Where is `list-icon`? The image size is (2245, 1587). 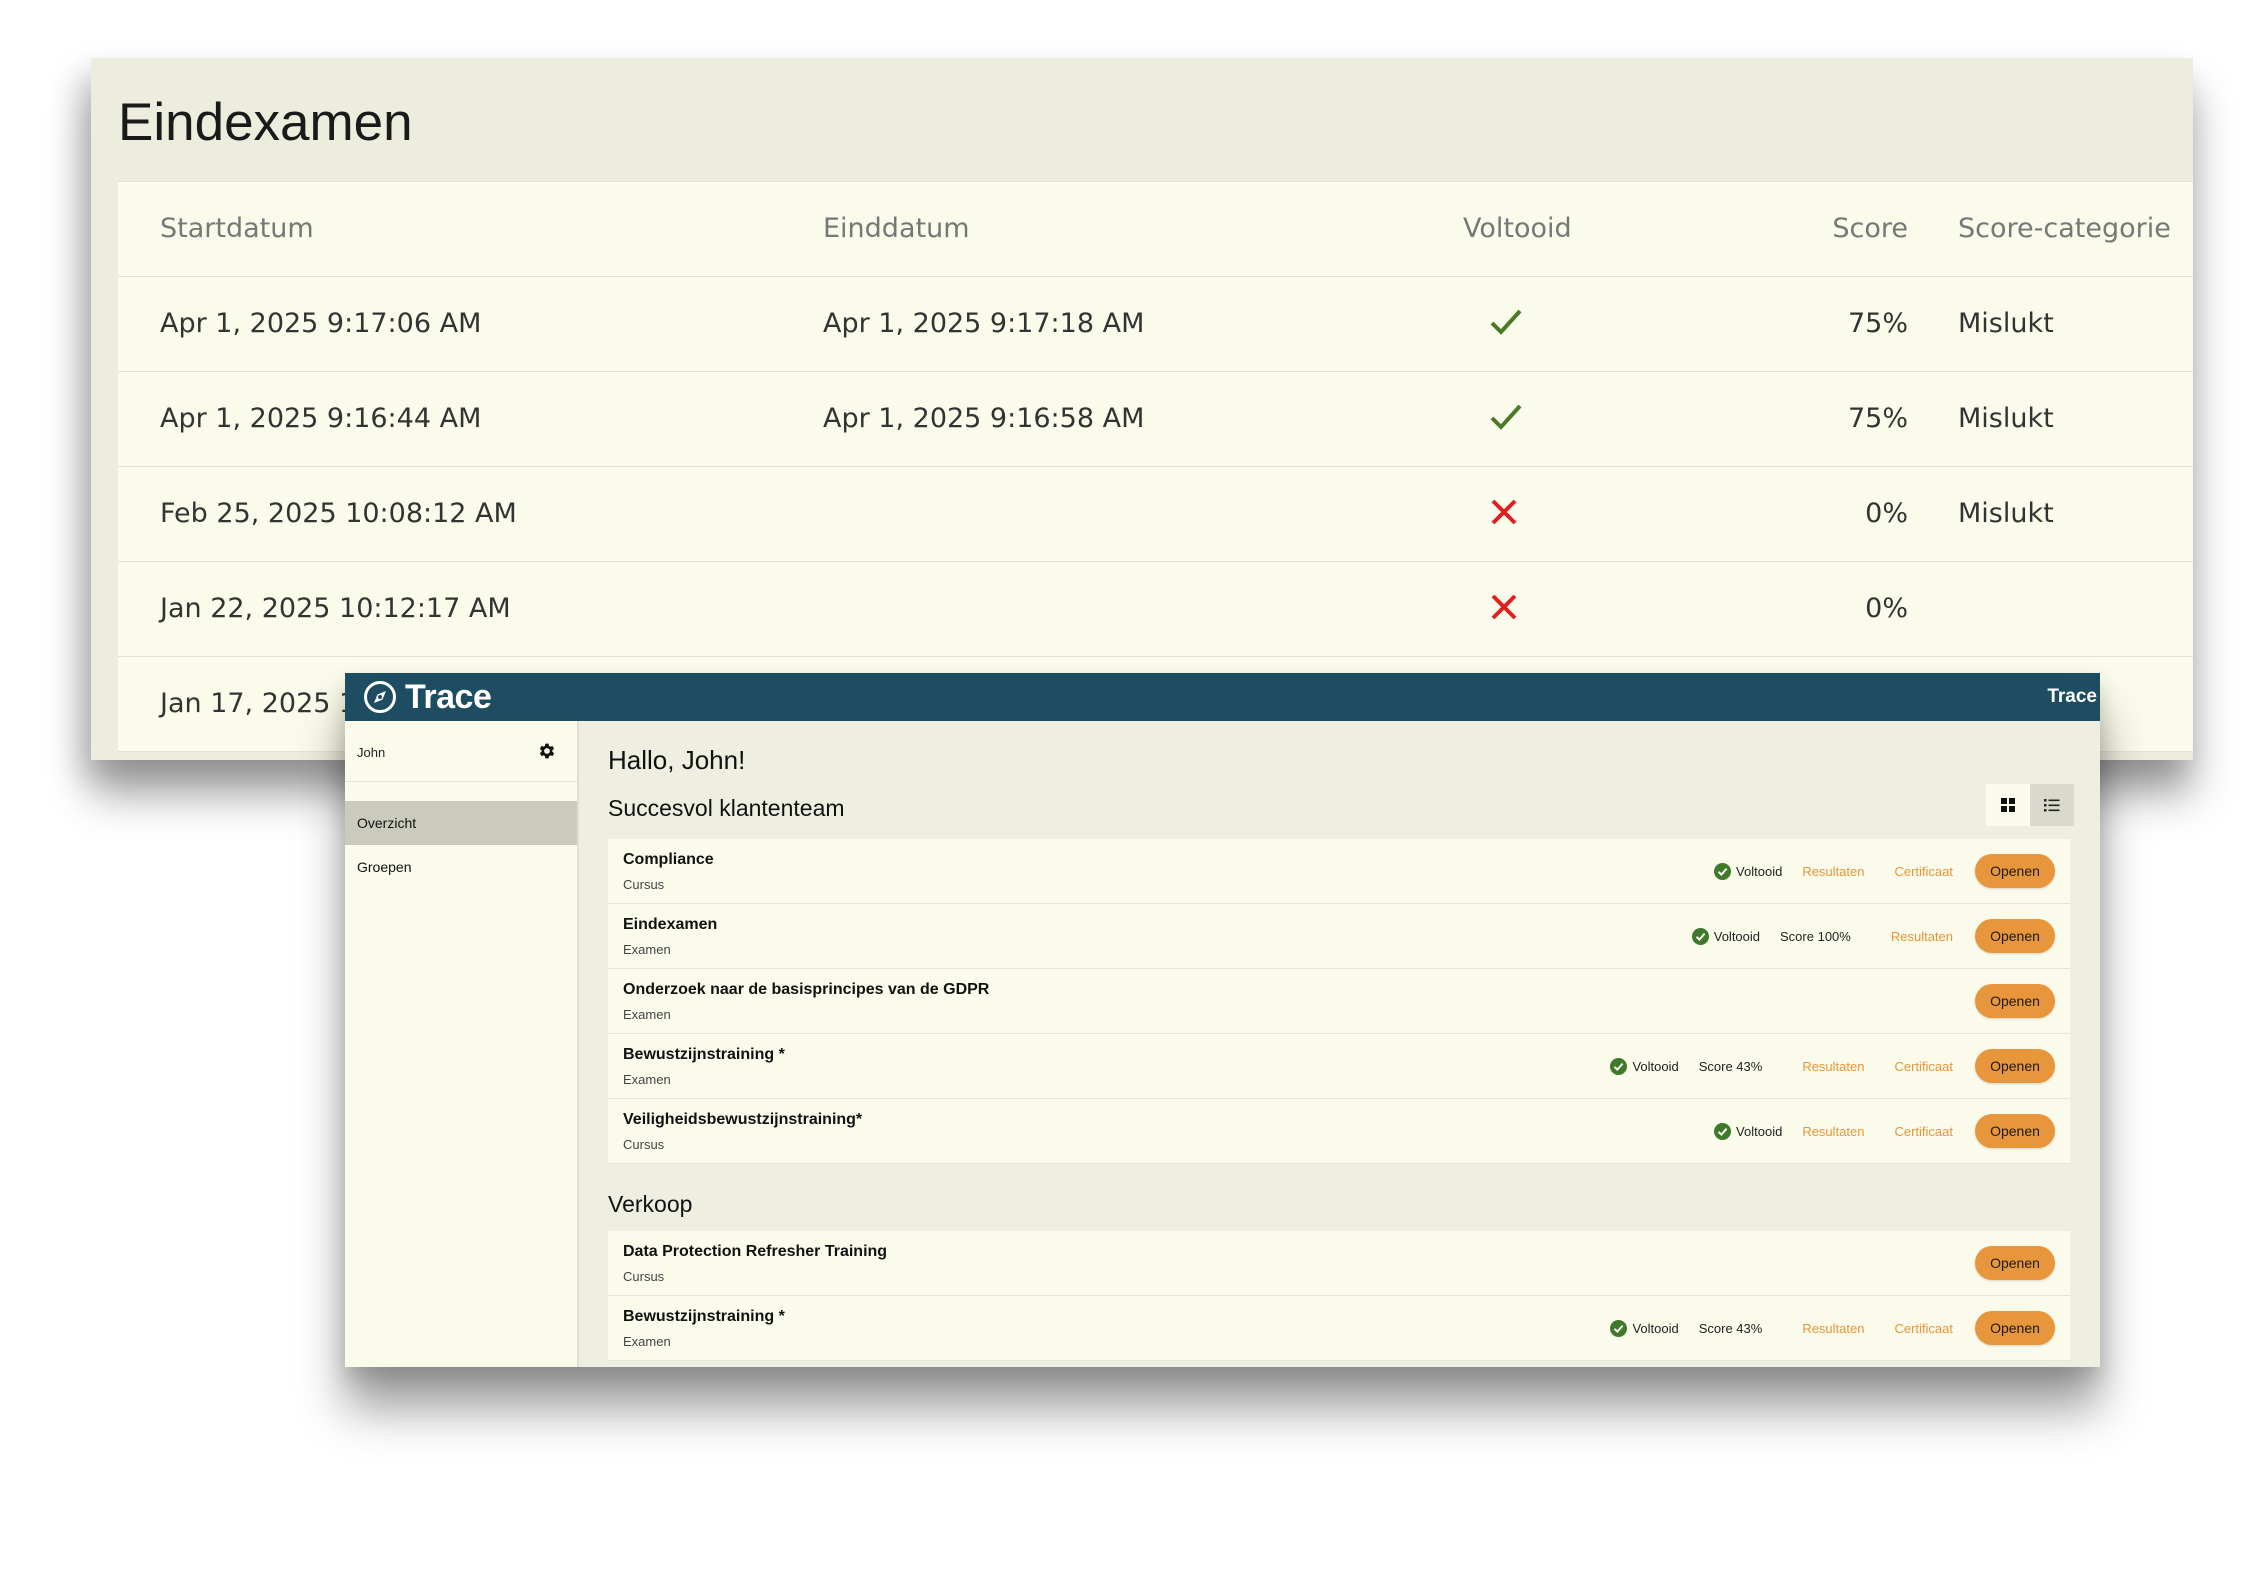 list-icon is located at coordinates (2052, 805).